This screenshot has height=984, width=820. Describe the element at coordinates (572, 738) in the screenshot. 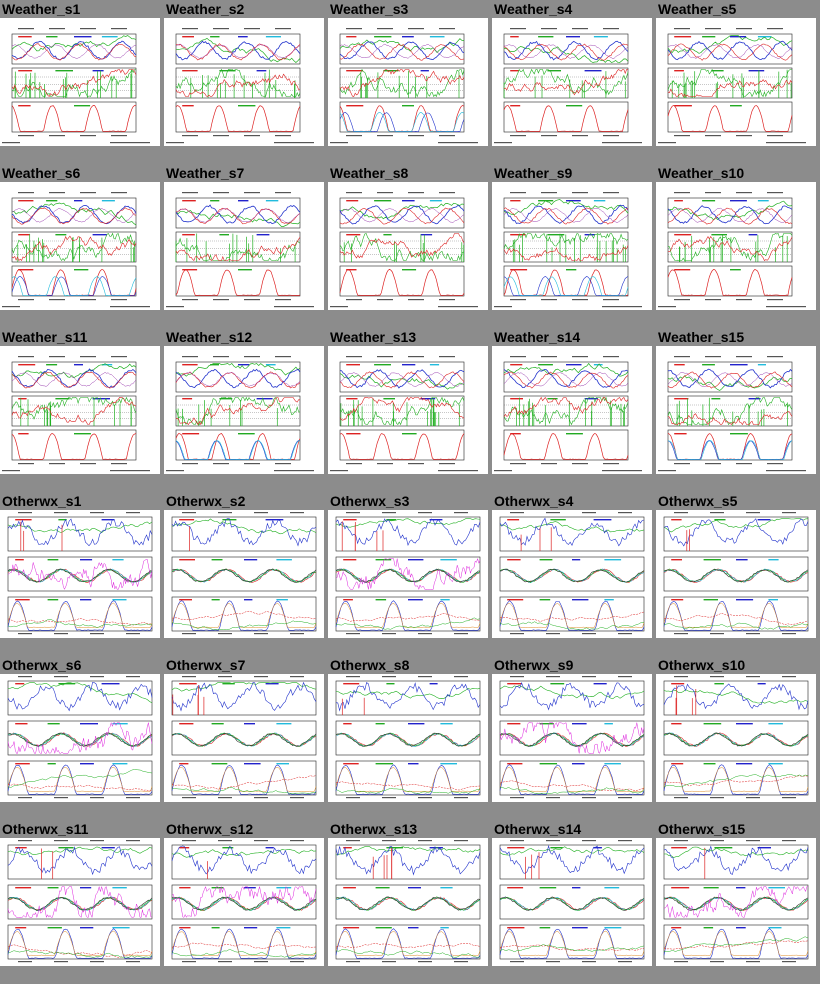

I see `plot-thumbnail-o9` at that location.